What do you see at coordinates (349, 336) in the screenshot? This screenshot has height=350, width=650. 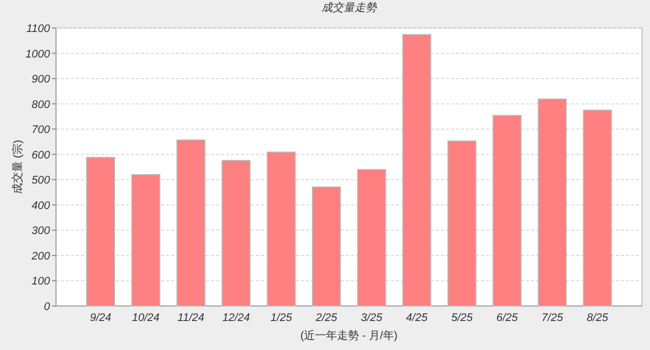 I see `xlabel: (近一年走勢 - 月/年)` at bounding box center [349, 336].